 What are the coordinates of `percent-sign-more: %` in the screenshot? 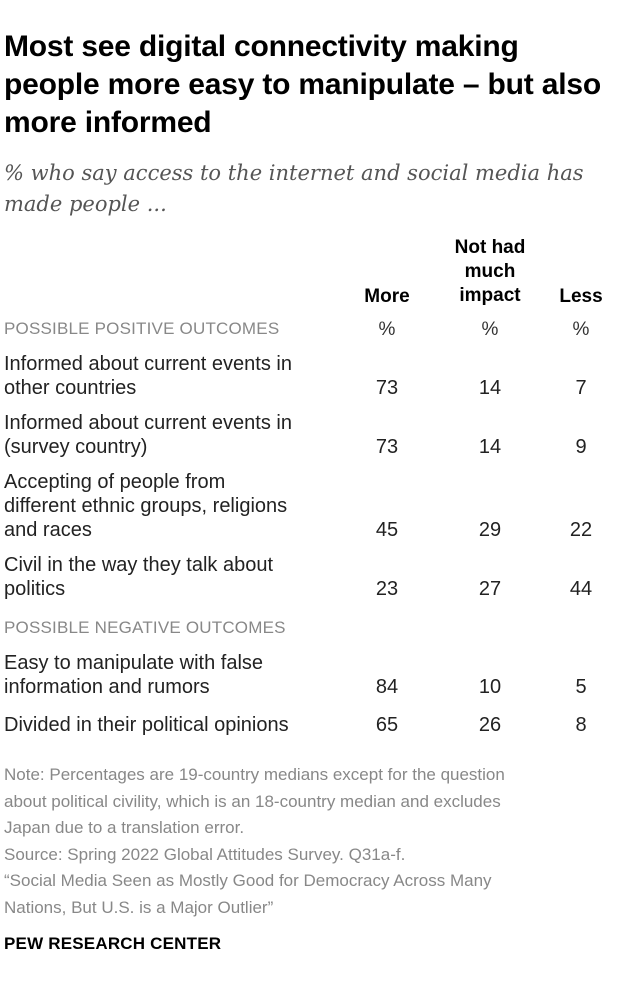 It's located at (387, 329).